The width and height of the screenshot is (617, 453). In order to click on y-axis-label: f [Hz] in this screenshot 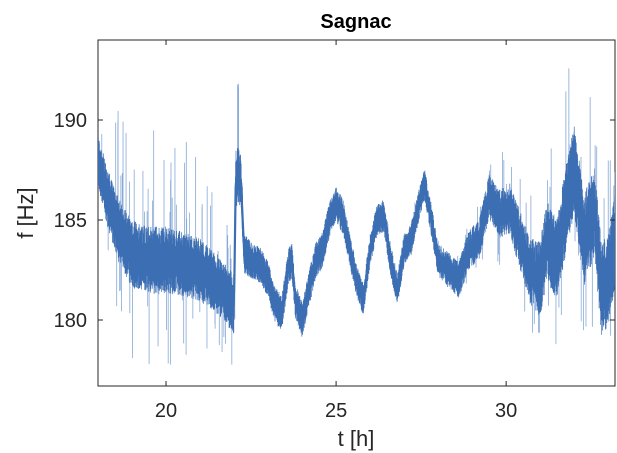, I will do `click(25, 212)`.